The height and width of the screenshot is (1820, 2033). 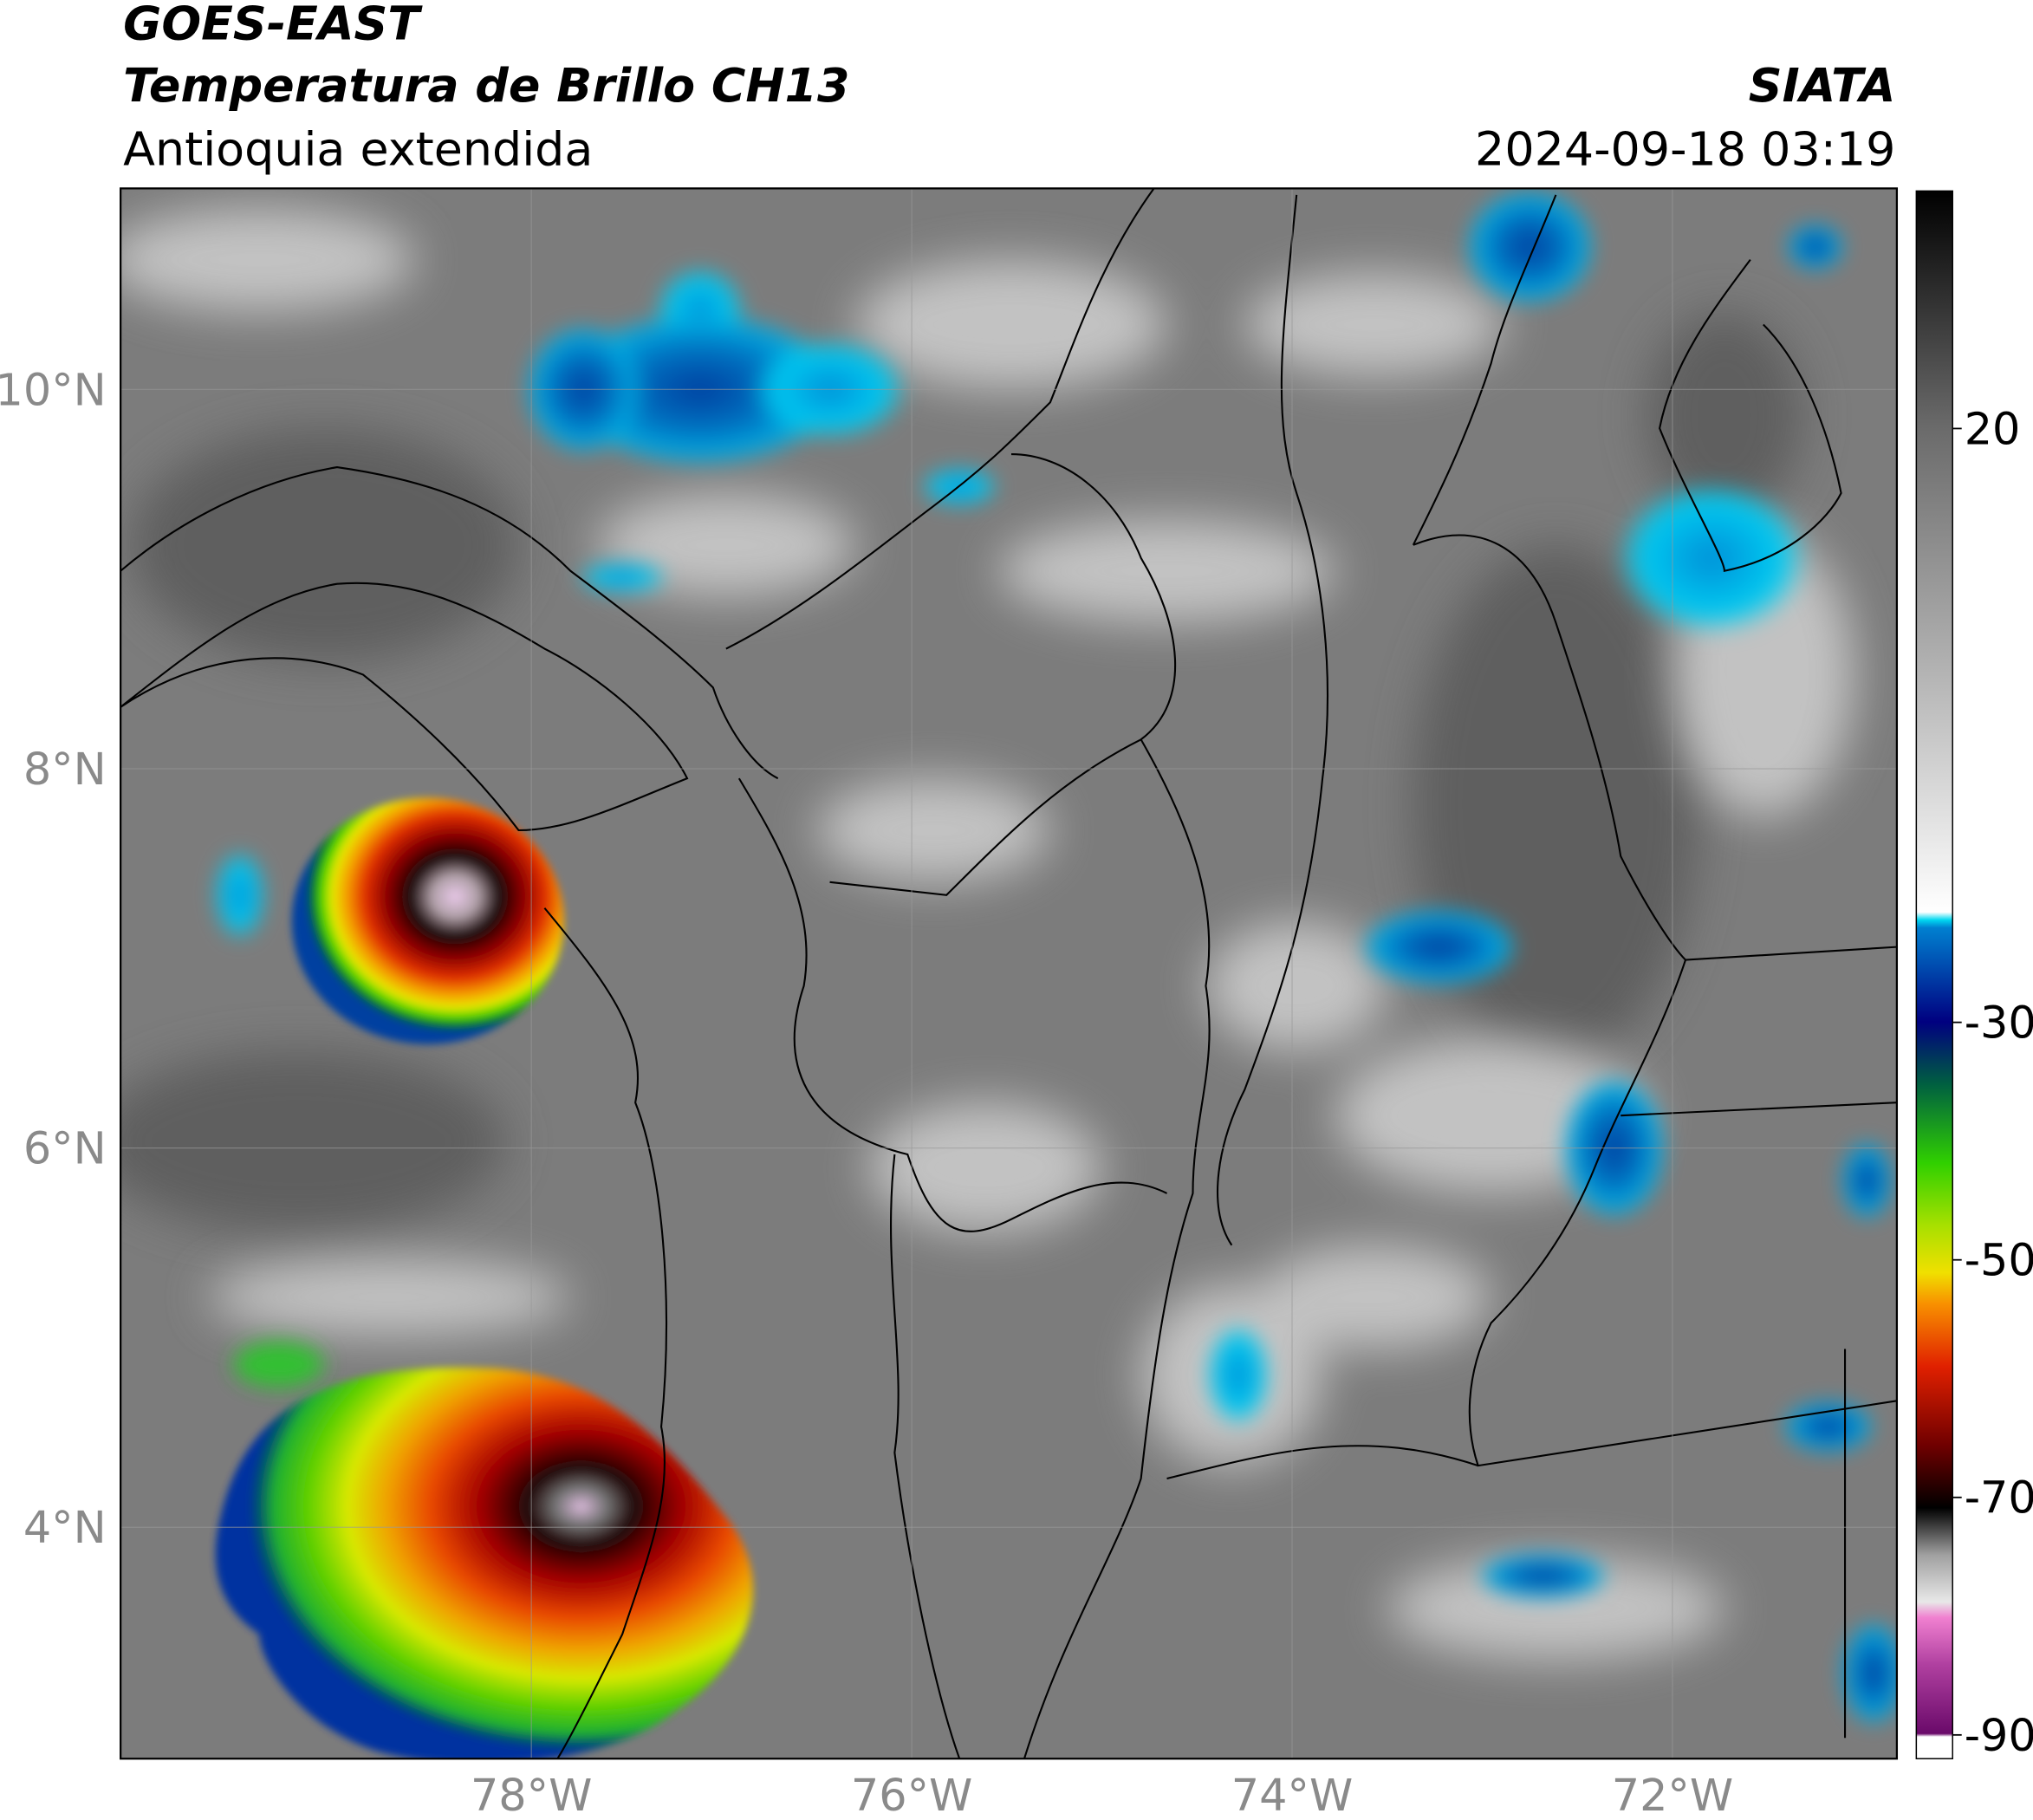 What do you see at coordinates (1685, 148) in the screenshot?
I see `datetime: 2024-09-18 03:19` at bounding box center [1685, 148].